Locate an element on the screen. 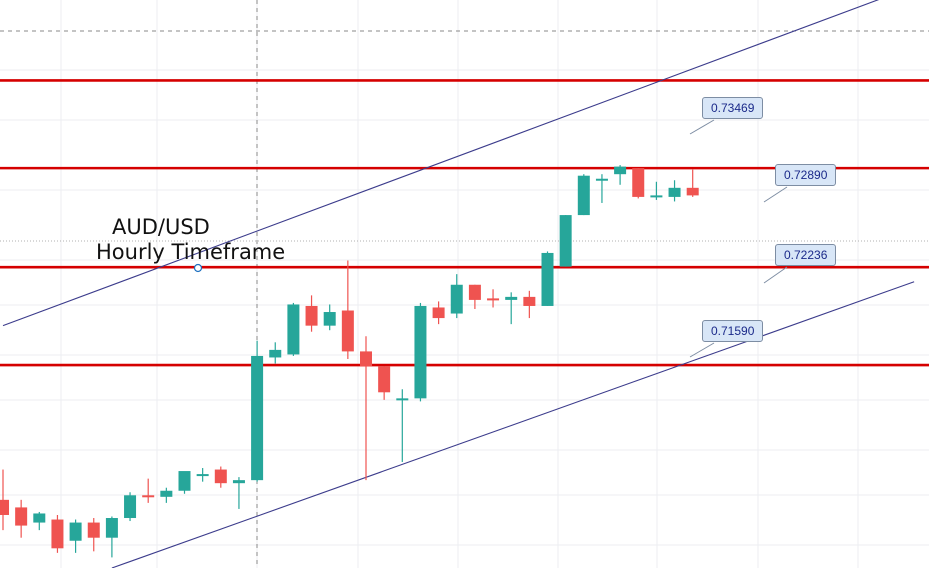 The image size is (929, 568). level-label-3: 0.71590 is located at coordinates (733, 331).